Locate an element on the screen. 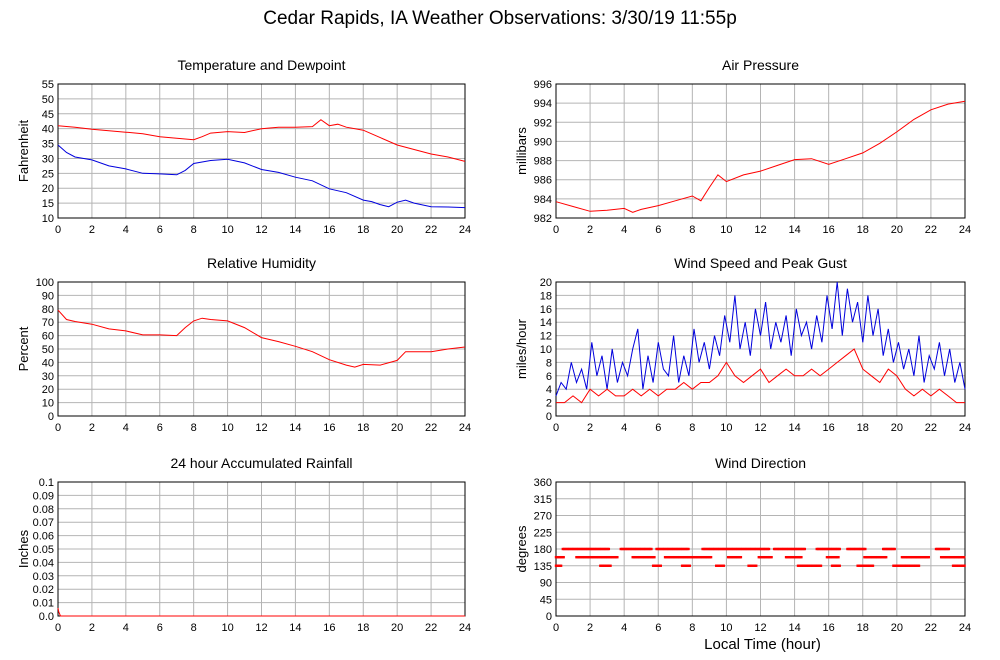  x-tick-label: 16 is located at coordinates (329, 628).